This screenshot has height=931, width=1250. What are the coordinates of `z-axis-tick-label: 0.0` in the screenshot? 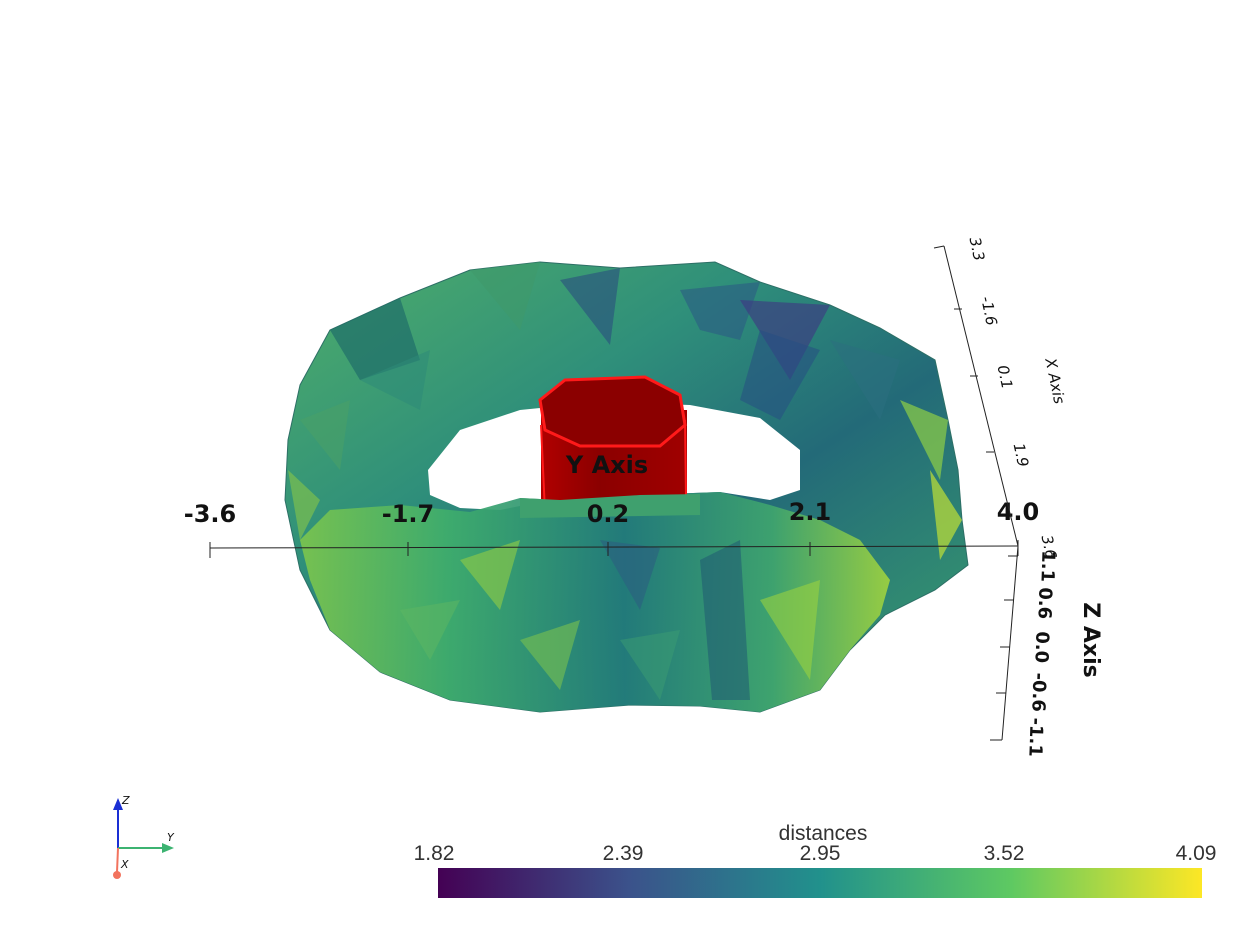 It's located at (1041, 647).